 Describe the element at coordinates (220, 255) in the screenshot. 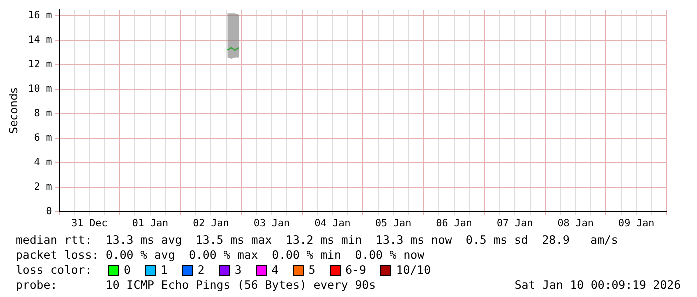

I see `text: packet loss: 0.00 % avg 0.00 % max 0.00 % min 0.00 % now` at that location.